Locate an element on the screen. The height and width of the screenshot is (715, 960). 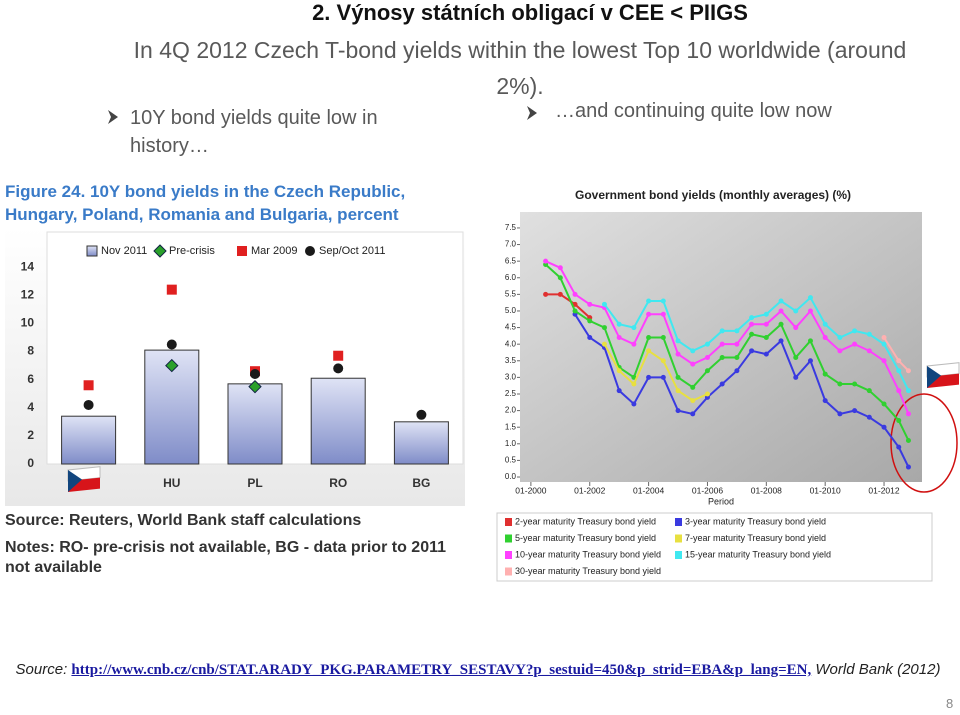
y-tick-label: 6.0 is located at coordinates (511, 277).